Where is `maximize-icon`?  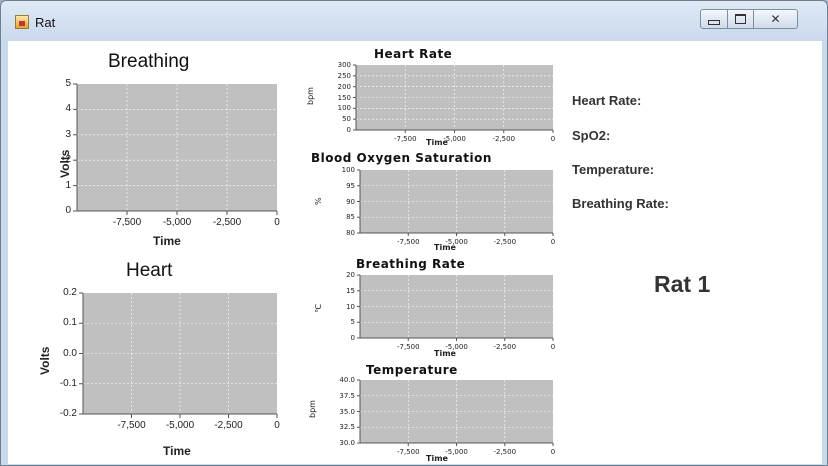 maximize-icon is located at coordinates (740, 19).